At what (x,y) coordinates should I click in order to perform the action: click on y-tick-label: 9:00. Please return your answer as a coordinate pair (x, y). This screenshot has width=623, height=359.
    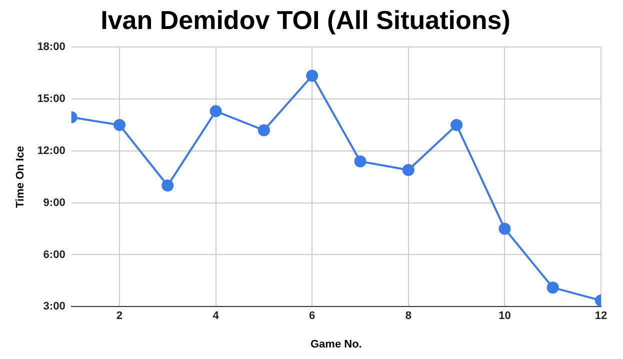
    Looking at the image, I should click on (54, 202).